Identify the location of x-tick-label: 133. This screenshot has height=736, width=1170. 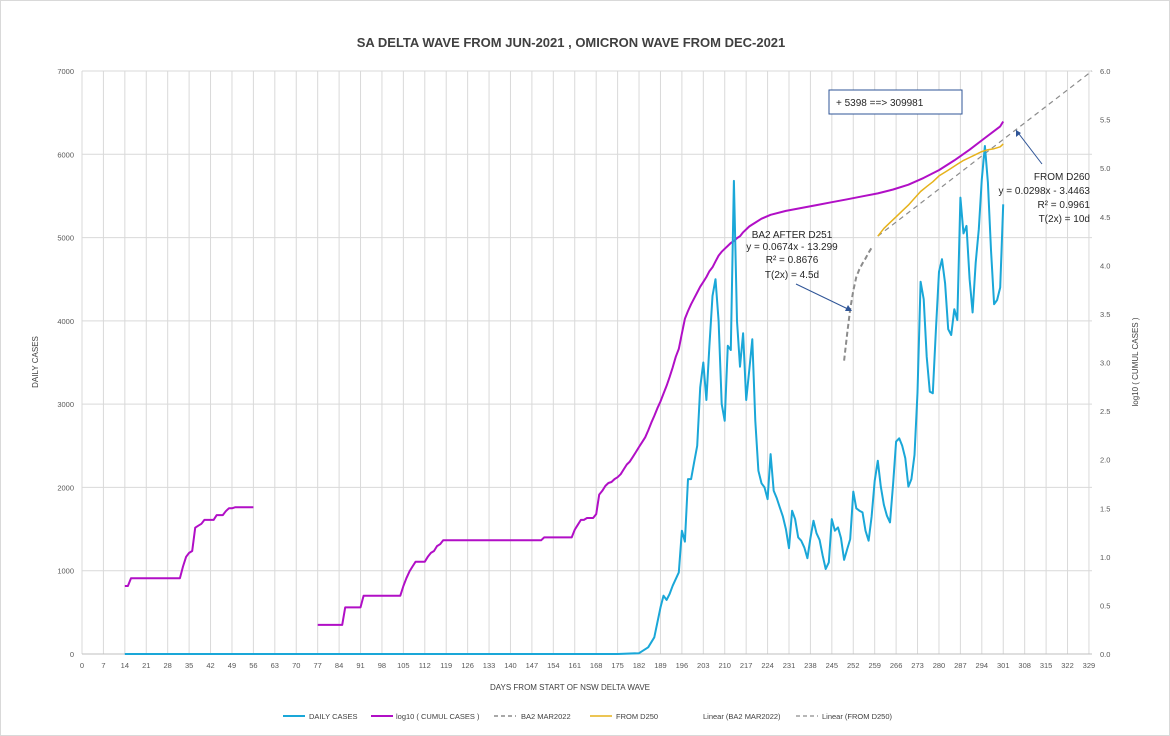
(489, 665).